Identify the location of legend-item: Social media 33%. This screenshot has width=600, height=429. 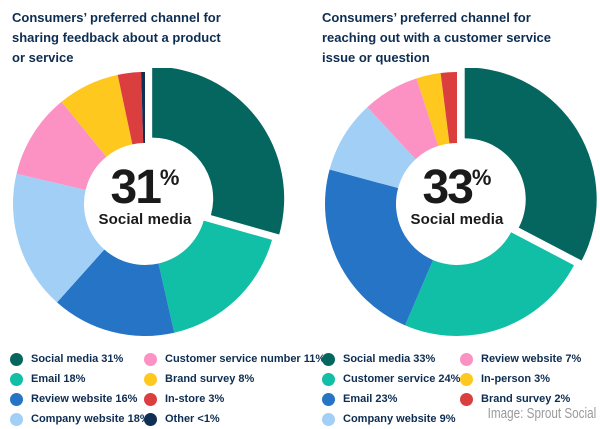
(391, 359).